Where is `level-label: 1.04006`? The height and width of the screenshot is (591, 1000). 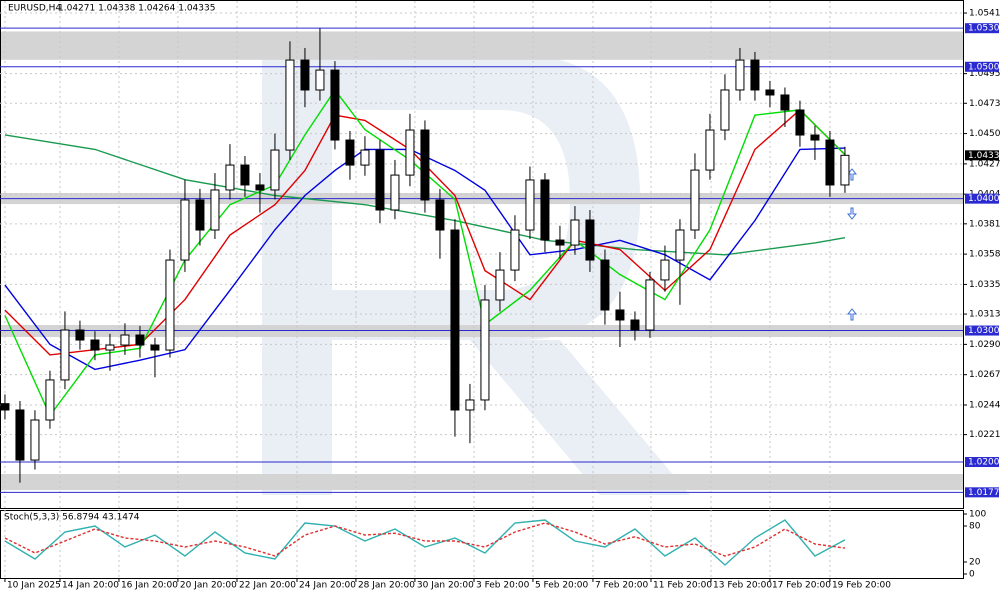 level-label: 1.04006 is located at coordinates (984, 199).